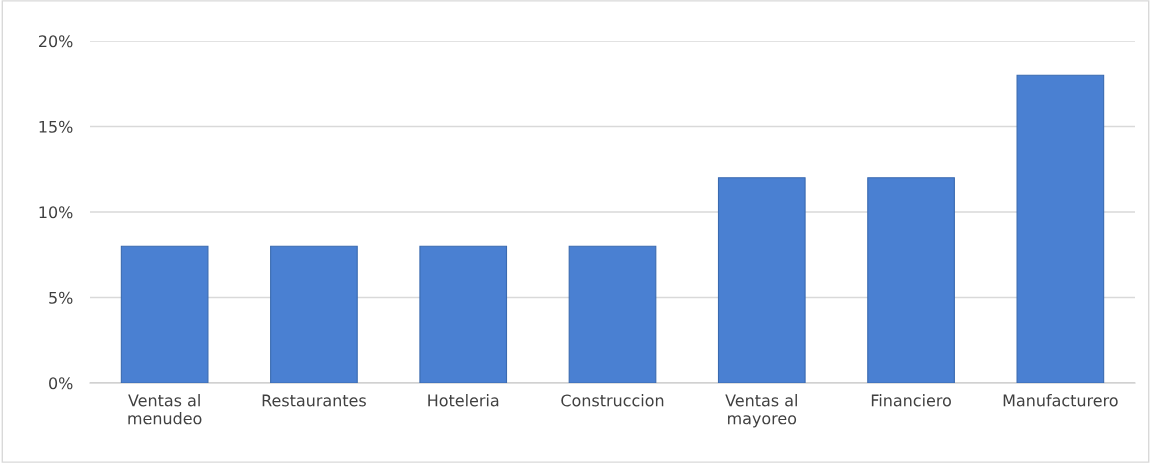  Describe the element at coordinates (61, 297) in the screenshot. I see `y-tick-label: 5%` at that location.